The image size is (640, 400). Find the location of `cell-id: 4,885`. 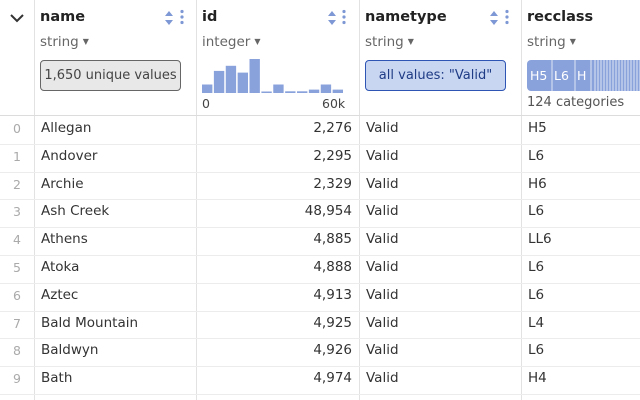

cell-id: 4,885 is located at coordinates (332, 239).